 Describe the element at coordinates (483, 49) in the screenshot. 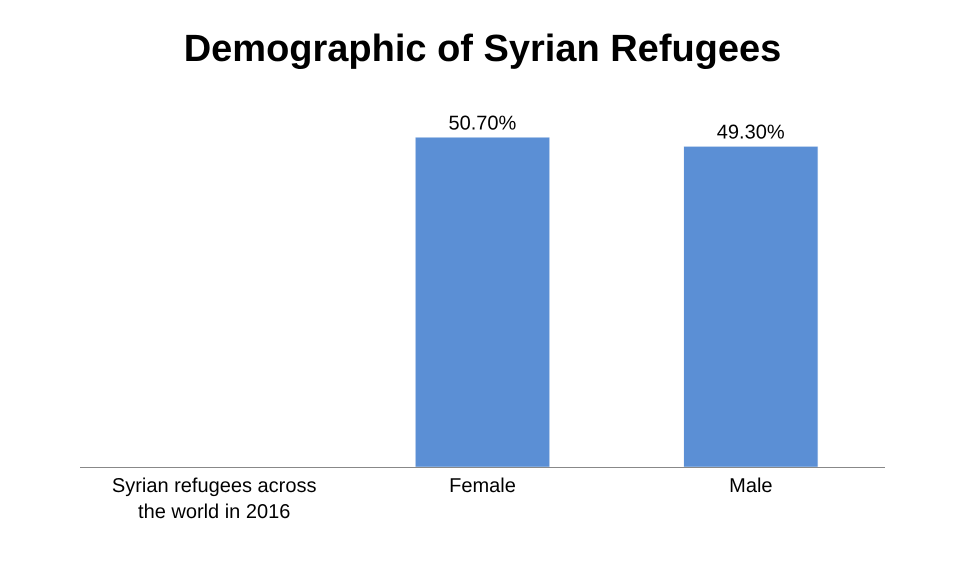

I see `chart-title: Demographic of Syrian Refugees` at that location.